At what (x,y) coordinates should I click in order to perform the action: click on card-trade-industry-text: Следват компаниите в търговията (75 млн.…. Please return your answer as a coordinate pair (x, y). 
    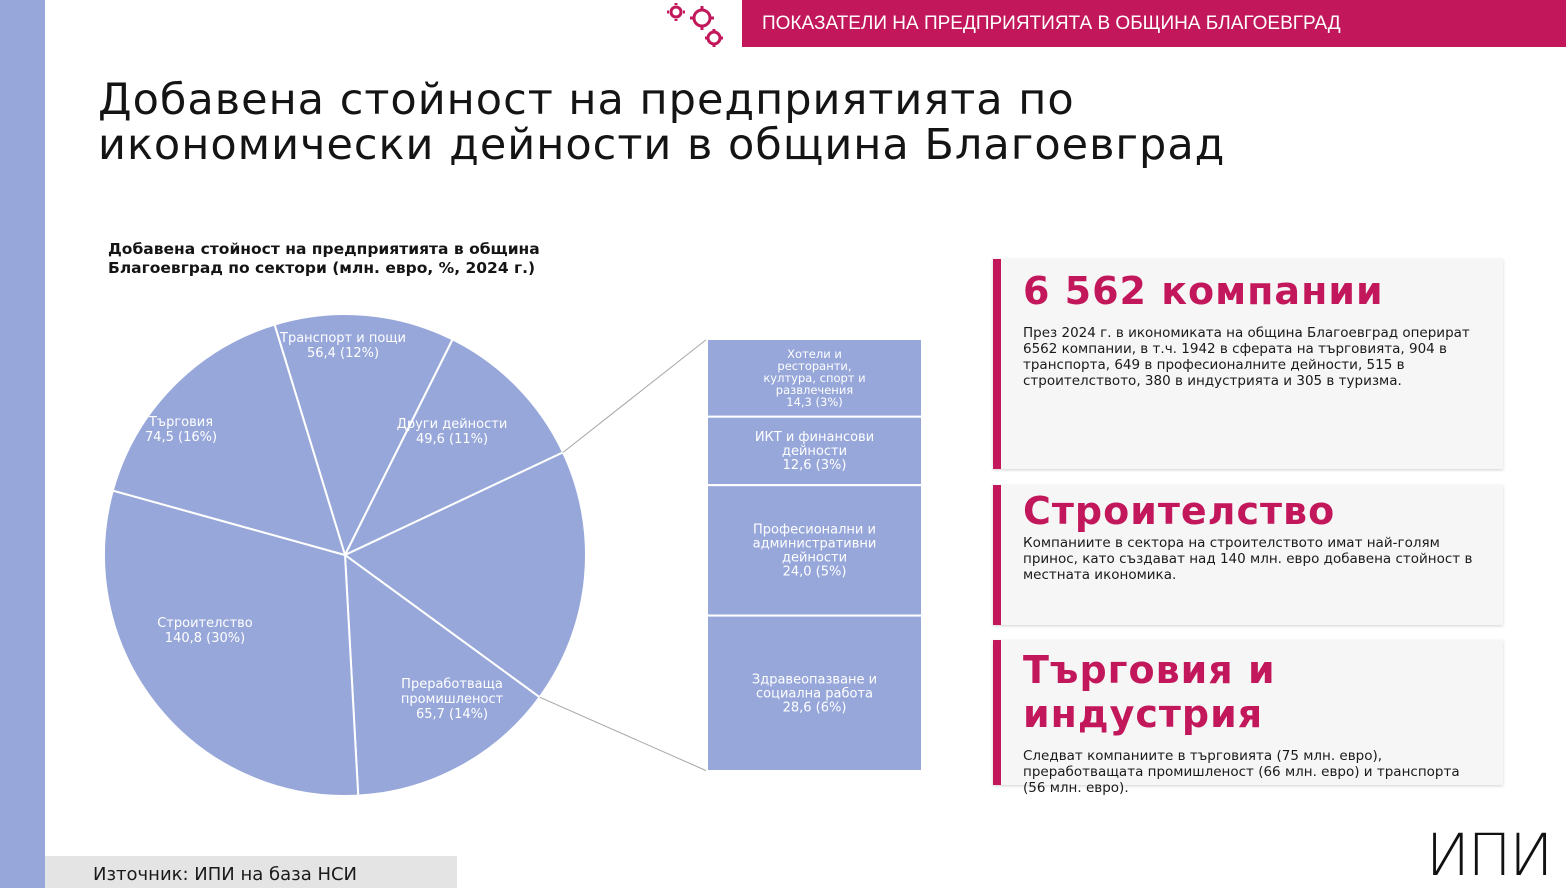
    Looking at the image, I should click on (1241, 772).